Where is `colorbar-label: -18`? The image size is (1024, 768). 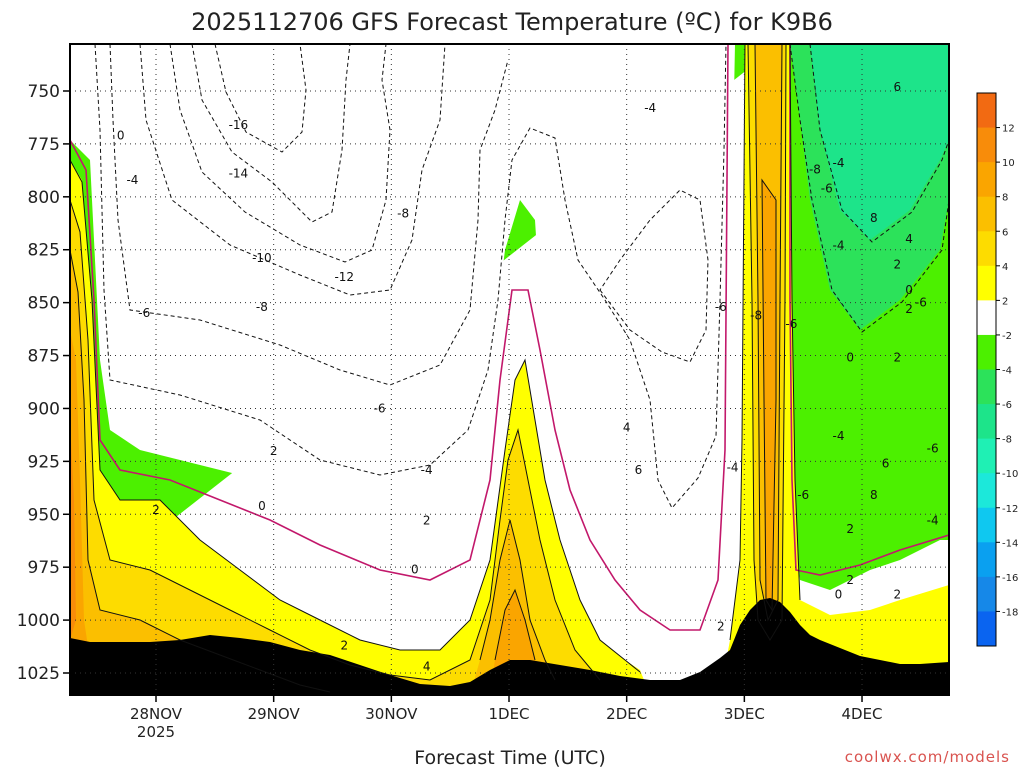
colorbar-label: -18 is located at coordinates (1010, 612).